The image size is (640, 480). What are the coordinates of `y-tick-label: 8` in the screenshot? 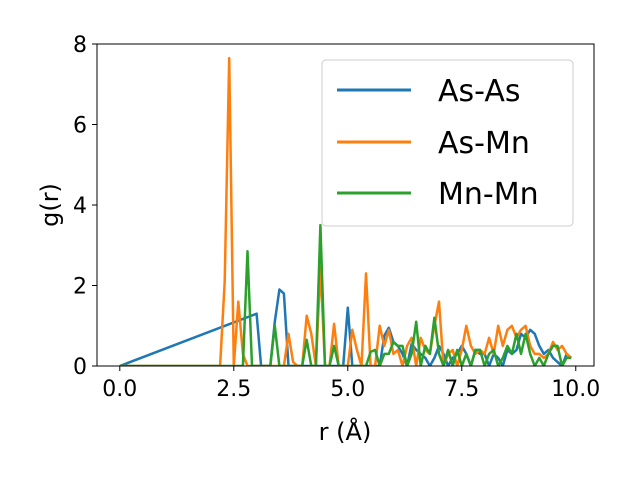 It's located at (80, 45).